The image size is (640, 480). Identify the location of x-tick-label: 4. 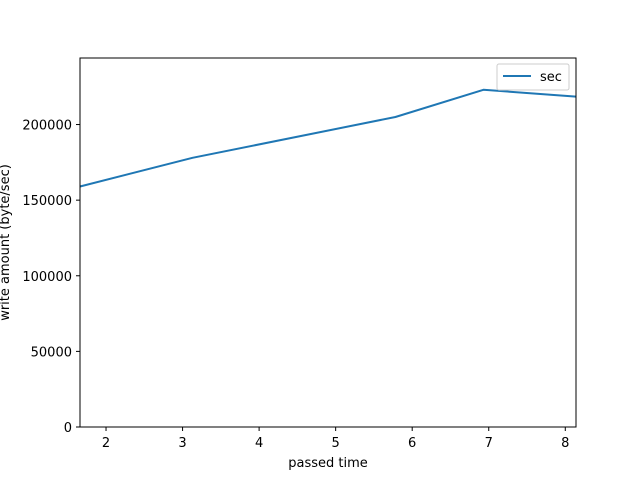
(259, 443).